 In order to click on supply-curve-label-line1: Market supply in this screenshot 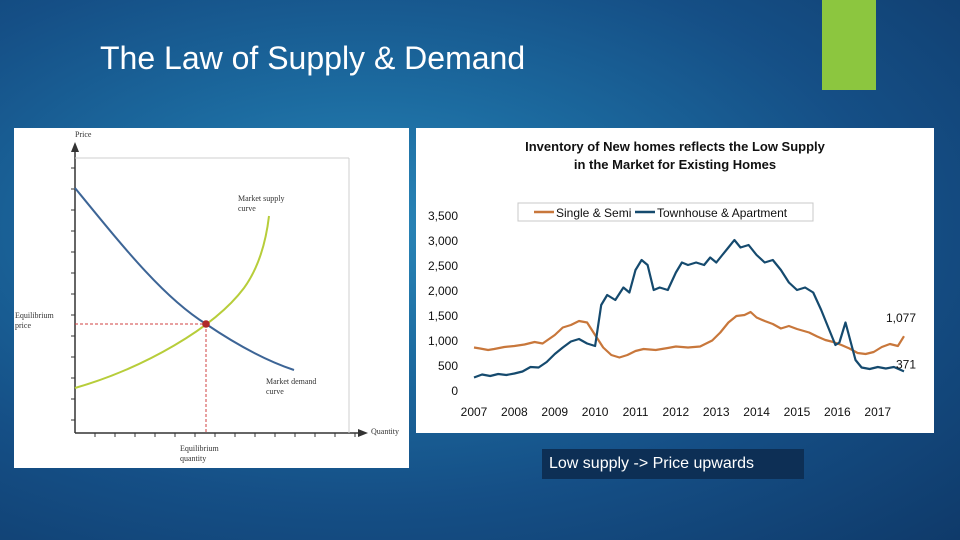, I will do `click(261, 198)`.